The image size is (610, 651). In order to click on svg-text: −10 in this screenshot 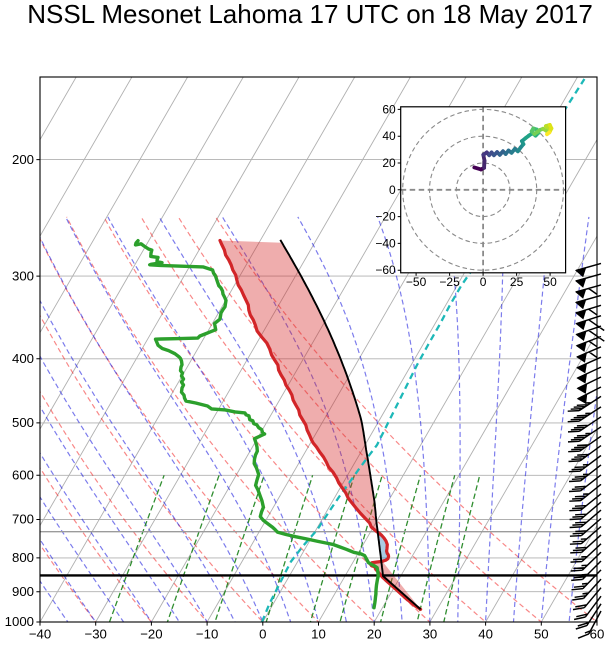, I will do `click(207, 634)`.